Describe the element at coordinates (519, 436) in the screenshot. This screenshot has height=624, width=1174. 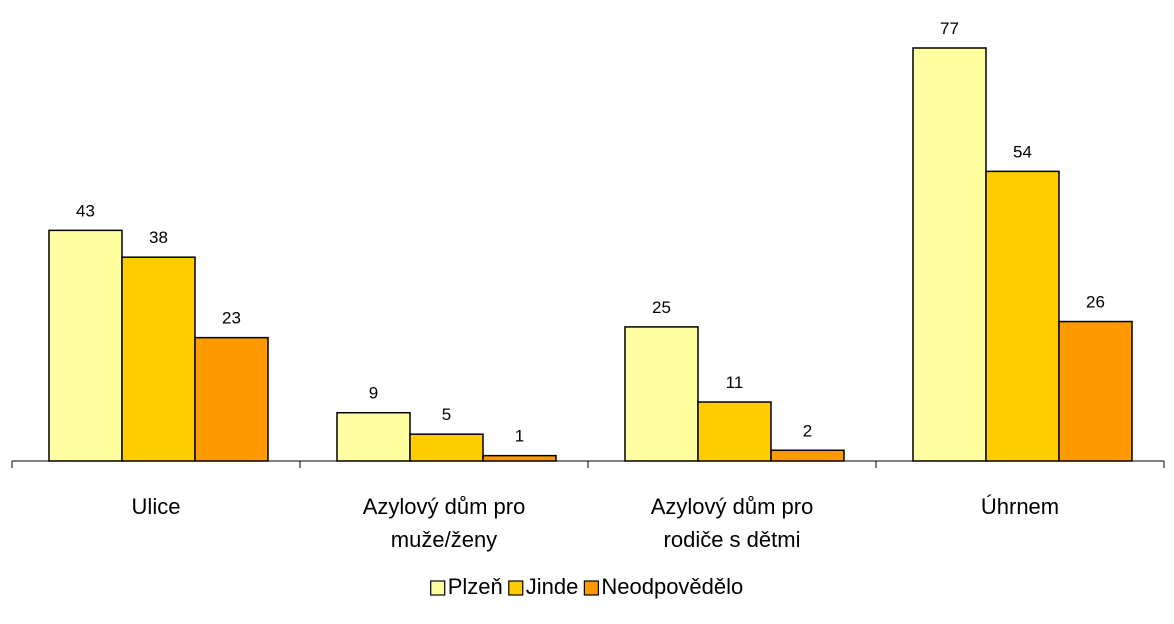
I see `data-label-neodpovedelo-1: 1` at that location.